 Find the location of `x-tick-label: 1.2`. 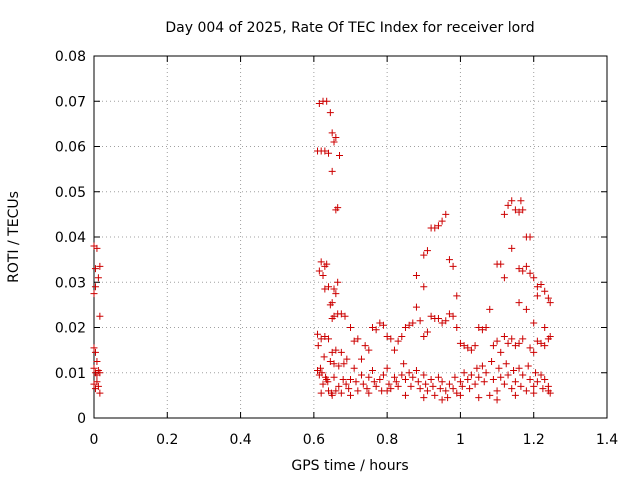

x-tick-label: 1.2 is located at coordinates (534, 440).